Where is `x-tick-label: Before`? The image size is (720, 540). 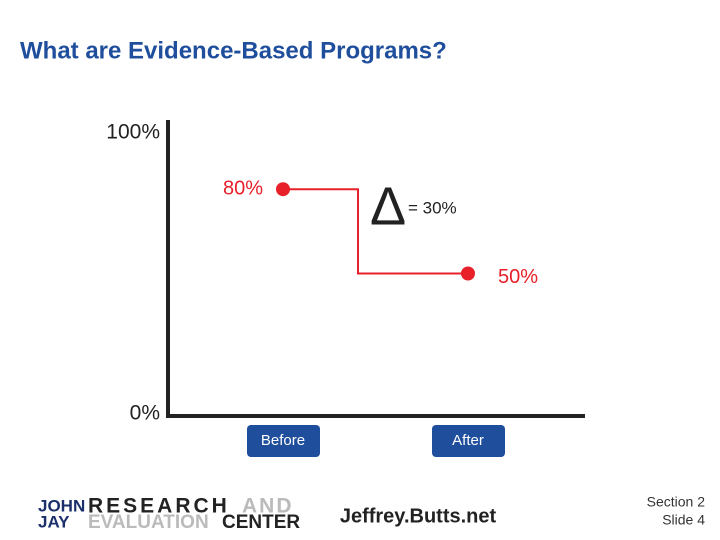
x-tick-label: Before is located at coordinates (283, 440).